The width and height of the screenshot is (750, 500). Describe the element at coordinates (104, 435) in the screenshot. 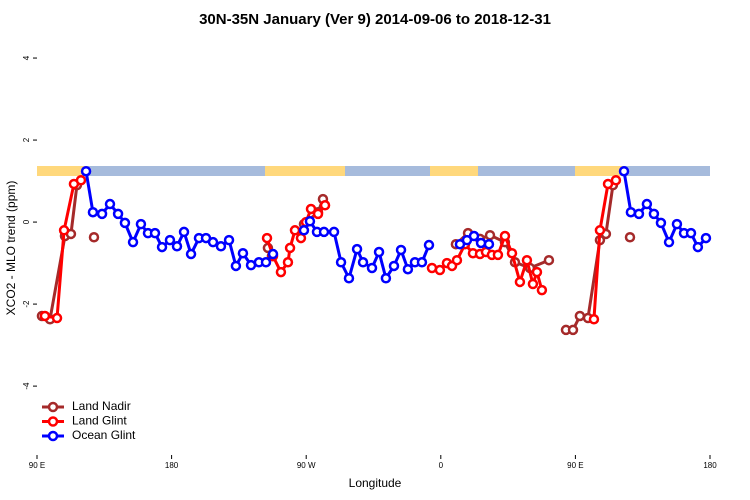

I see `legend-label: Ocean Glint` at that location.